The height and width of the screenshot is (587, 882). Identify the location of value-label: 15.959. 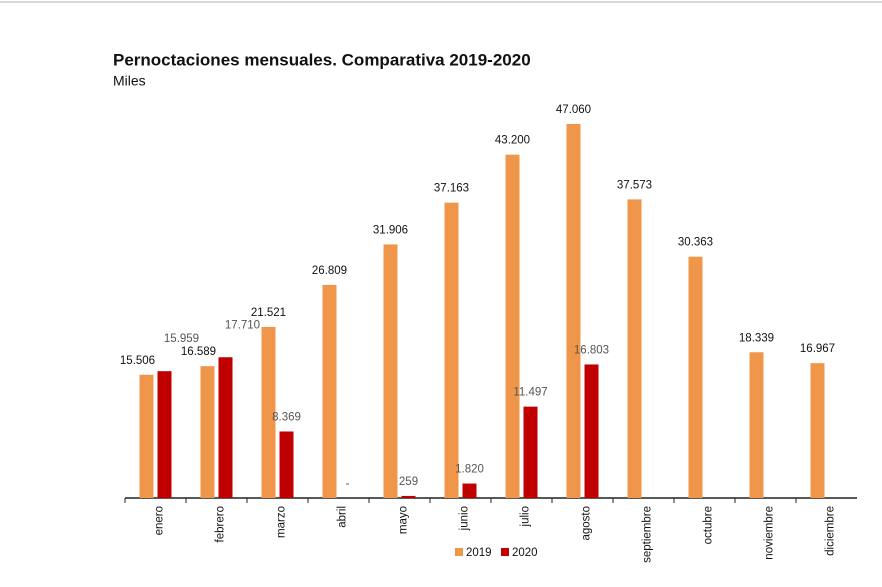
(181, 339).